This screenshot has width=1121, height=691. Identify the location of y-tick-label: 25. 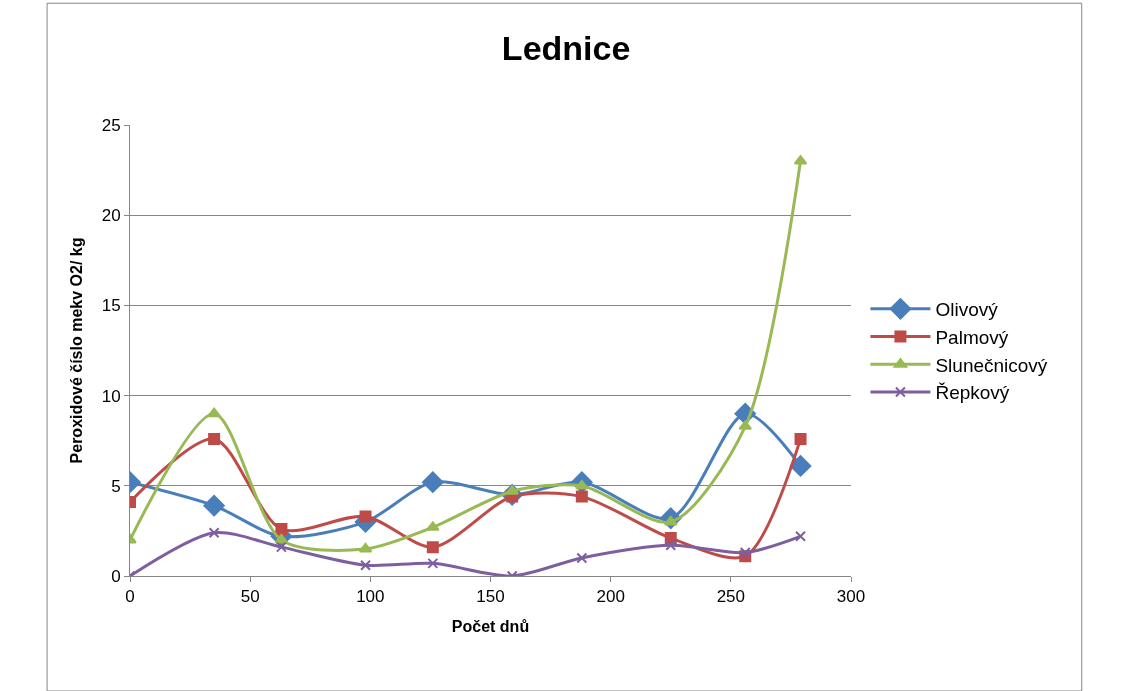
(111, 125).